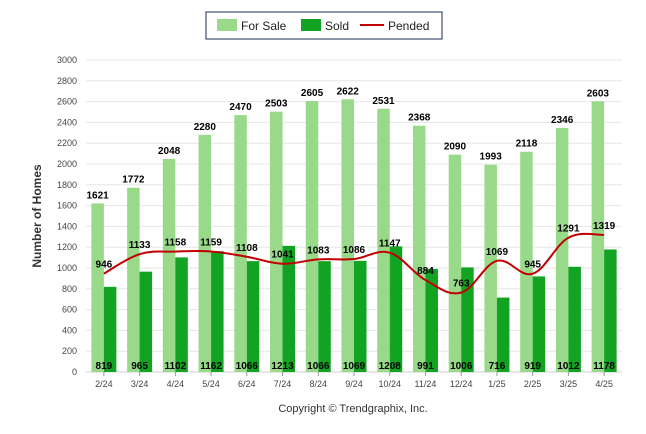 This screenshot has width=646, height=434. I want to click on x-tick-label: 3/25, so click(569, 384).